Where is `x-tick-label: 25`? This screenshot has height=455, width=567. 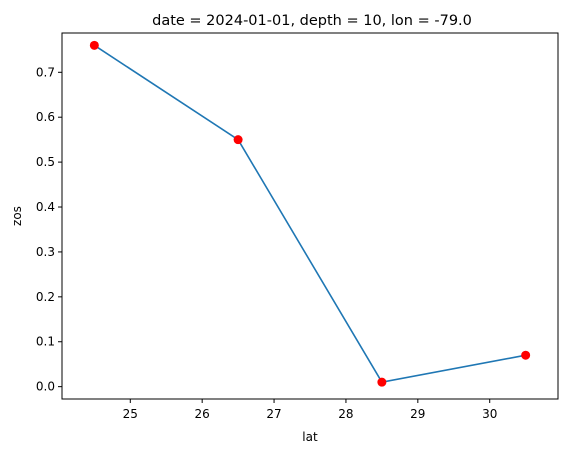 x-tick-label: 25 is located at coordinates (130, 414).